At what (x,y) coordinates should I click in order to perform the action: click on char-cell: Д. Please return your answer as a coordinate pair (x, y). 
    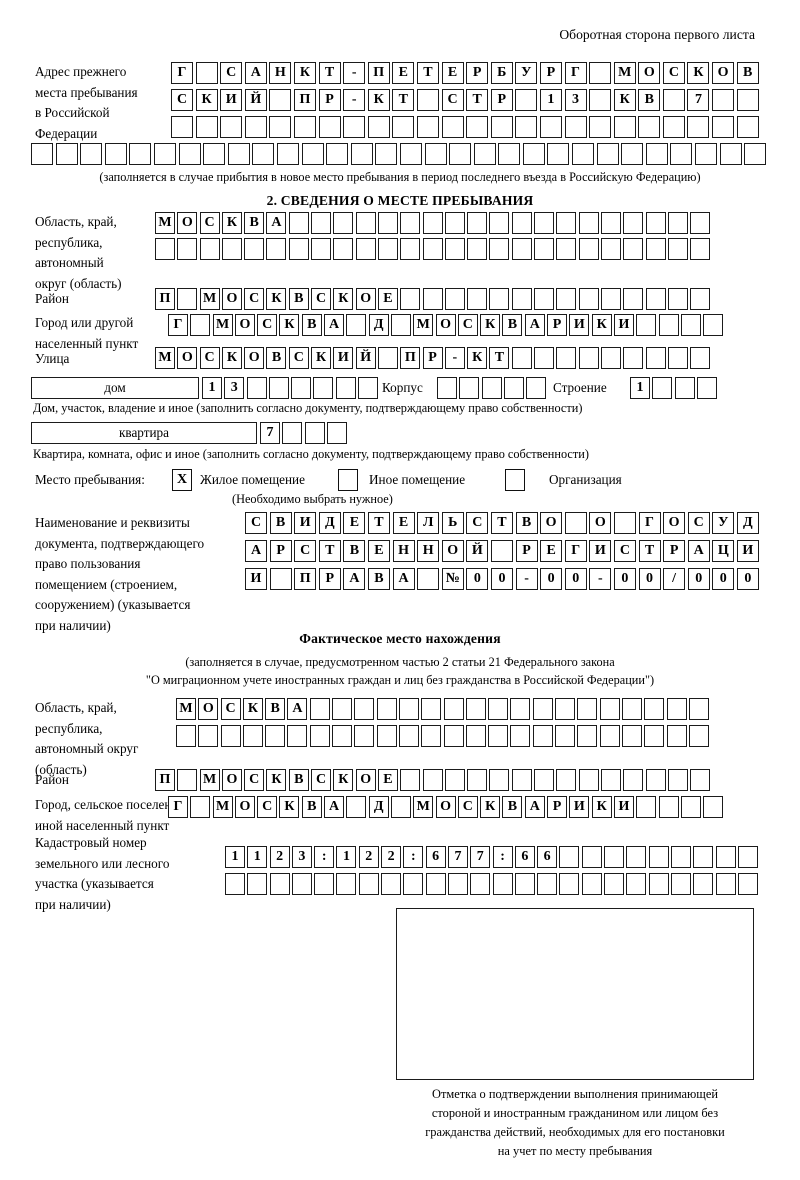
    Looking at the image, I should click on (747, 523).